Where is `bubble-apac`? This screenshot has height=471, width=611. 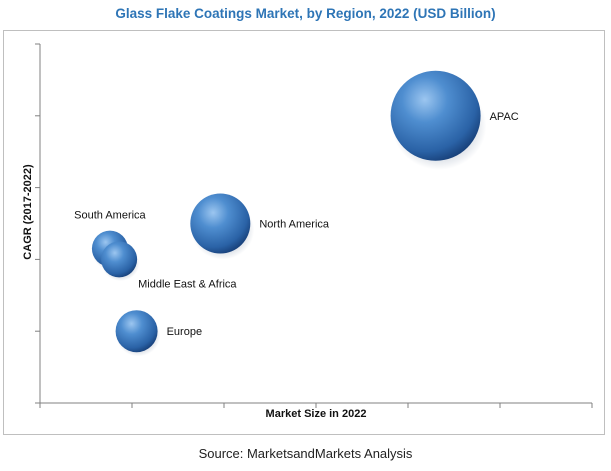
bubble-apac is located at coordinates (438, 120).